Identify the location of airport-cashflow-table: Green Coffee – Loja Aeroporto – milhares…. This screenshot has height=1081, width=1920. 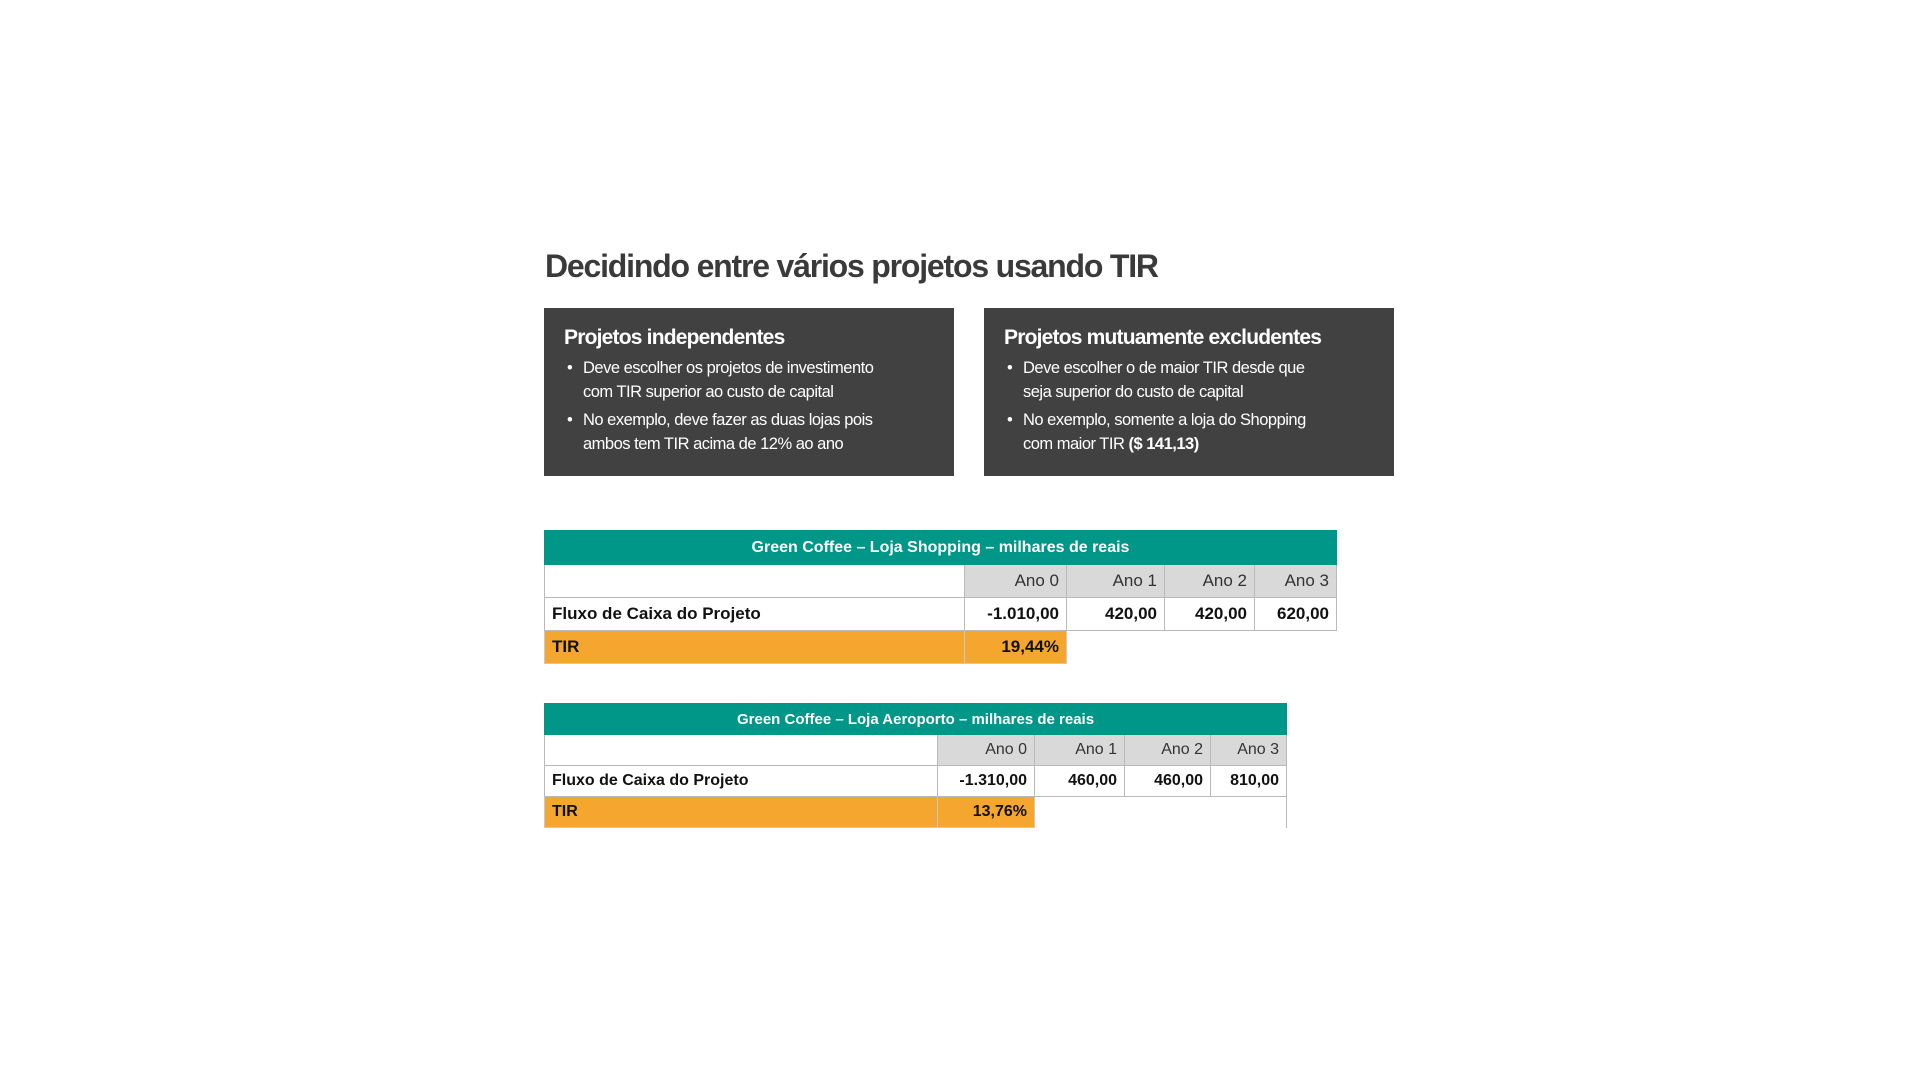
(915, 765).